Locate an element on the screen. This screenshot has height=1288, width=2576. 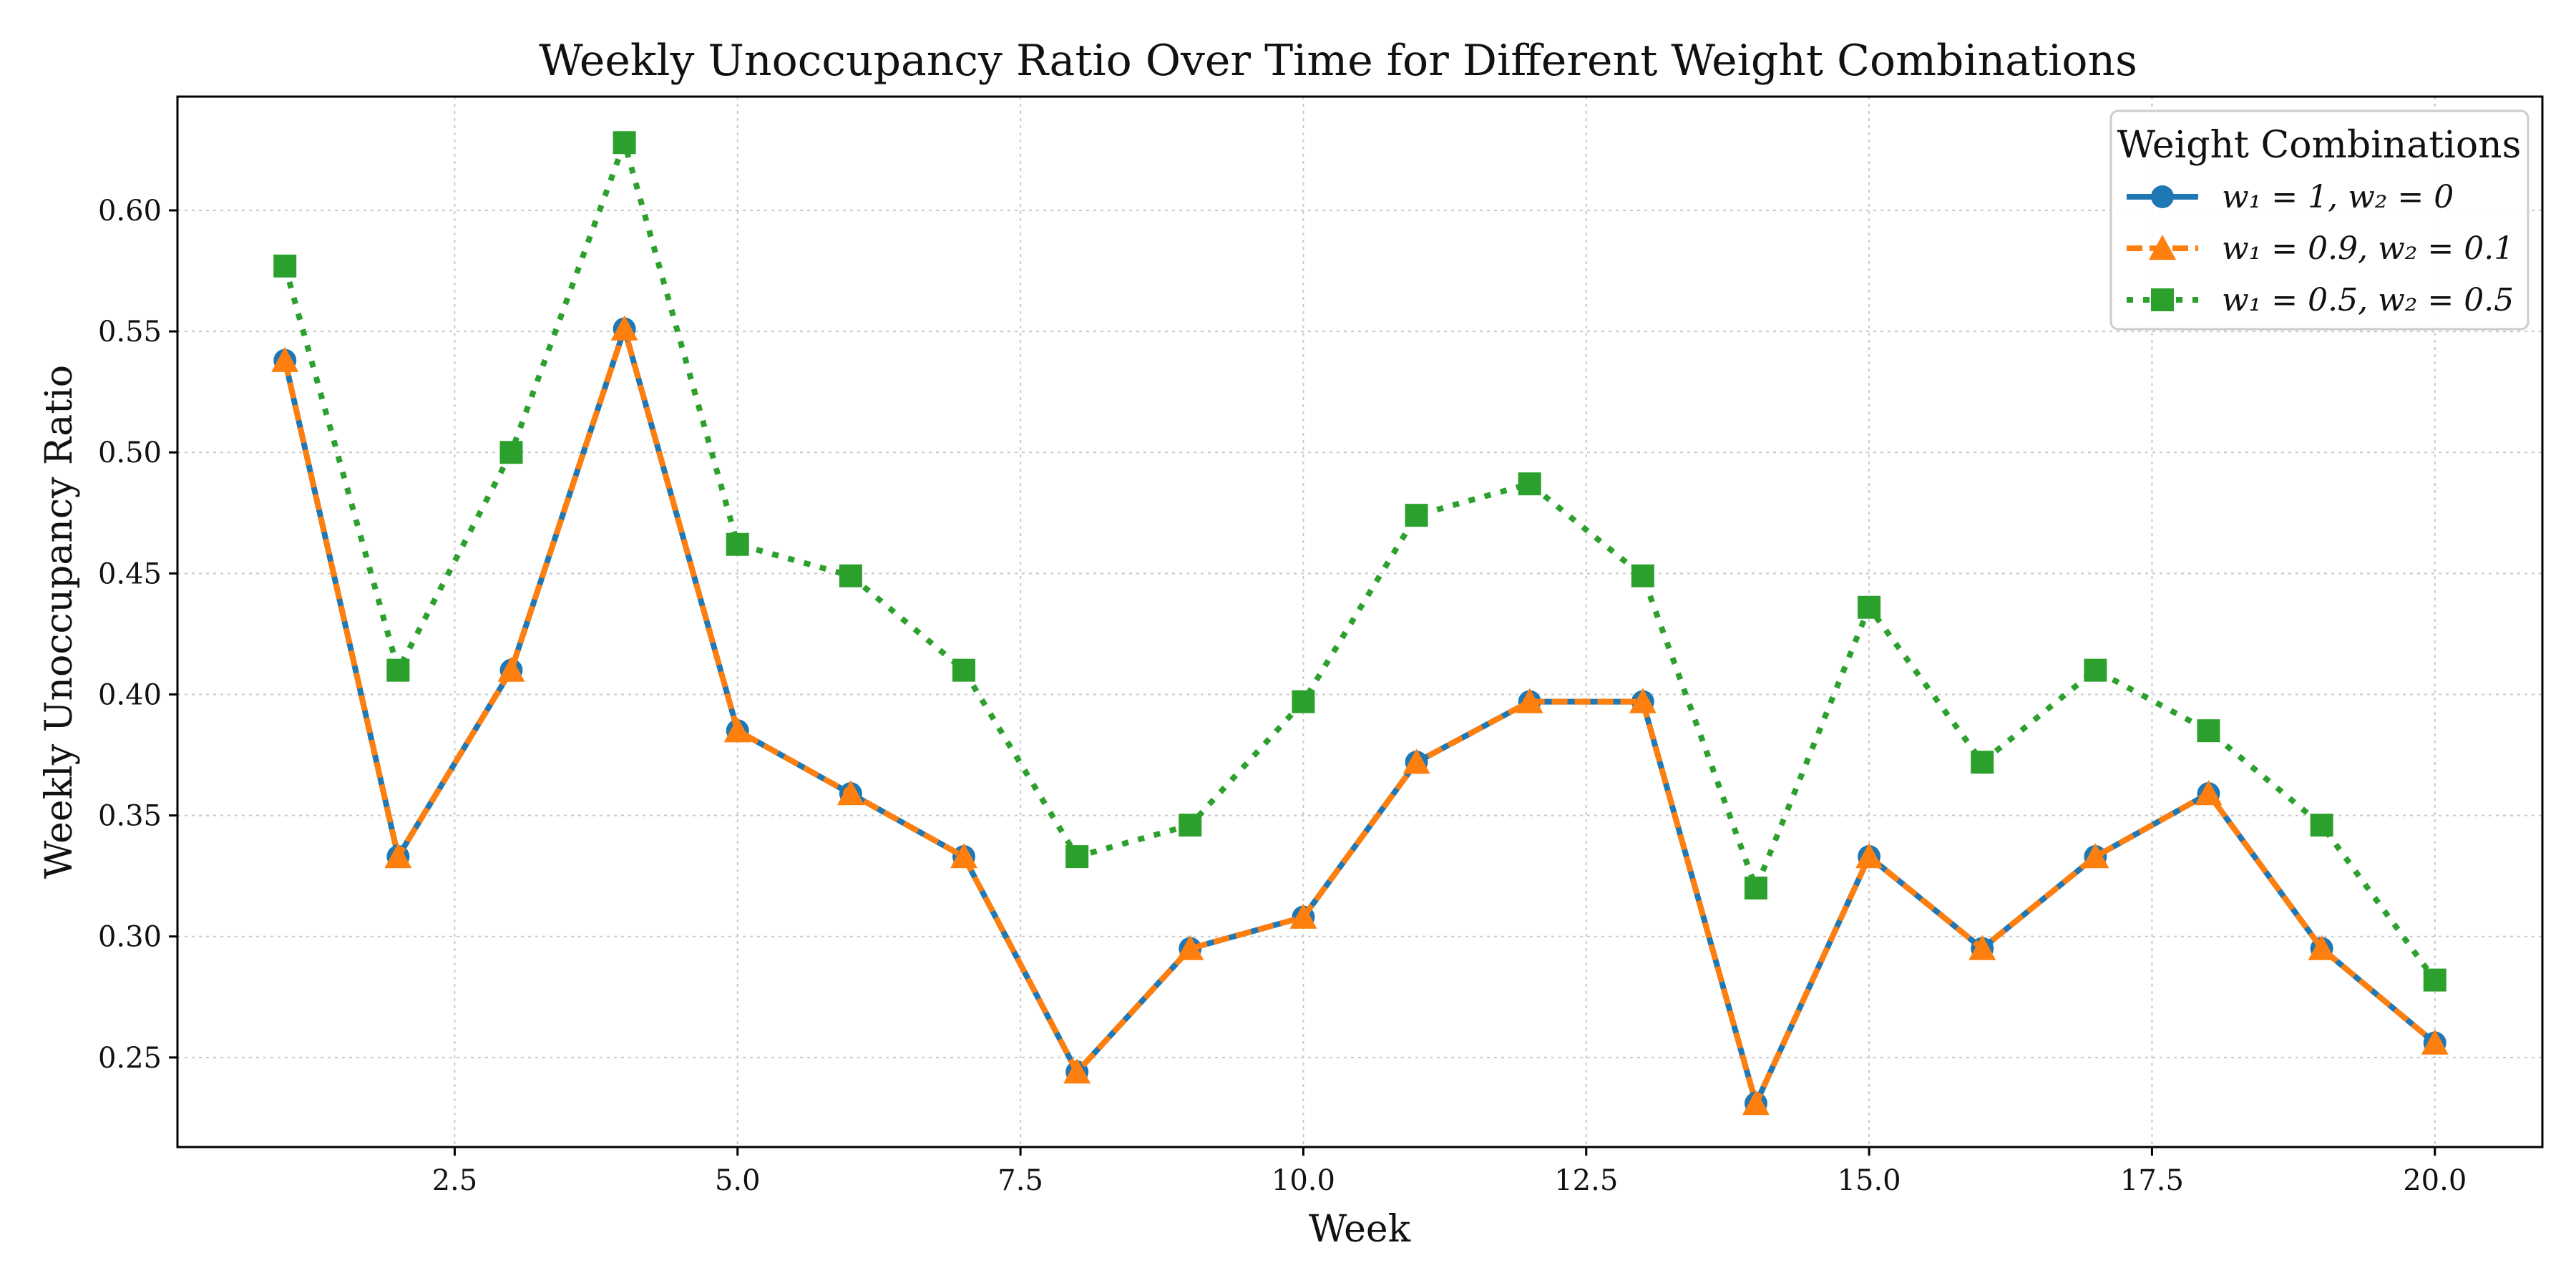
legend-title: Weight Combinations is located at coordinates (2319, 145).